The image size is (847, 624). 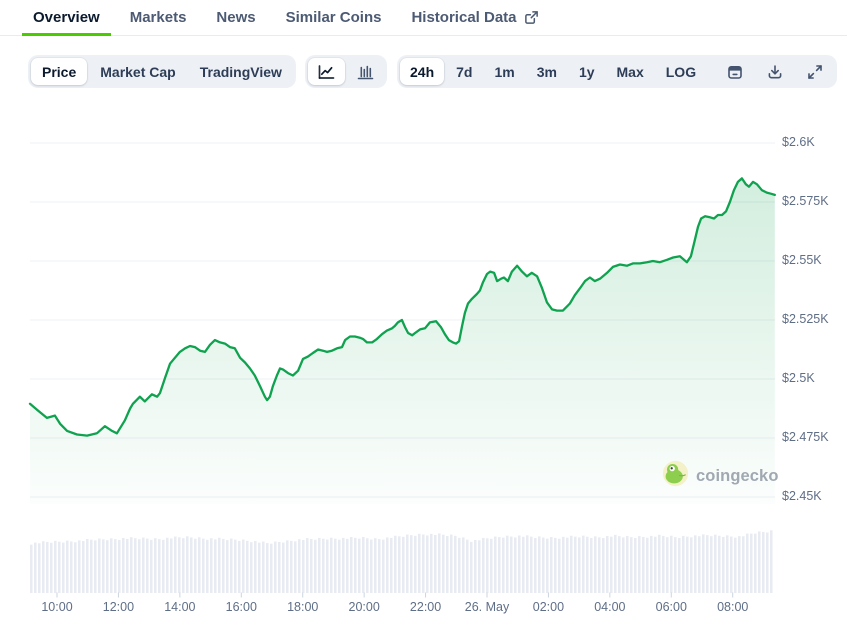 What do you see at coordinates (346, 71) in the screenshot?
I see `chart-type-group` at bounding box center [346, 71].